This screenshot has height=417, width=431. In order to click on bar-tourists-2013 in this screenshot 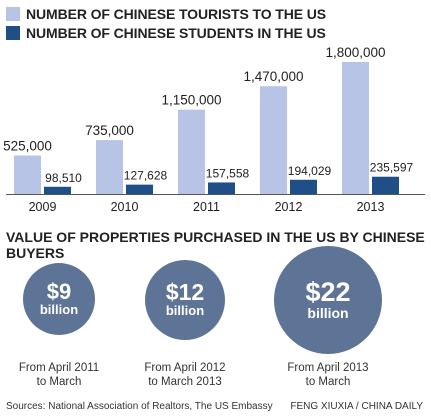, I will do `click(355, 128)`.